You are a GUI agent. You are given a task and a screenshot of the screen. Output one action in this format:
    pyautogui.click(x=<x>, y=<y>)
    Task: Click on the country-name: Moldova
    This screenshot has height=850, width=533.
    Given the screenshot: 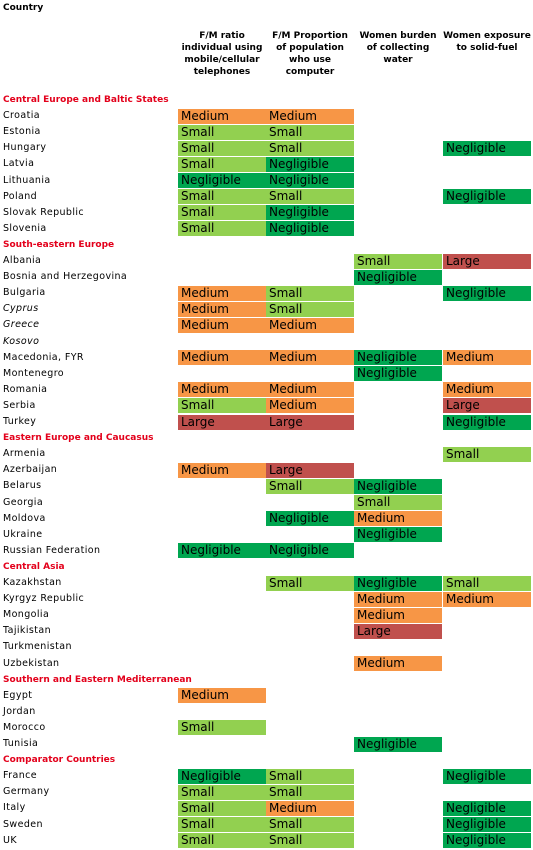 What is the action you would take?
    pyautogui.click(x=24, y=518)
    